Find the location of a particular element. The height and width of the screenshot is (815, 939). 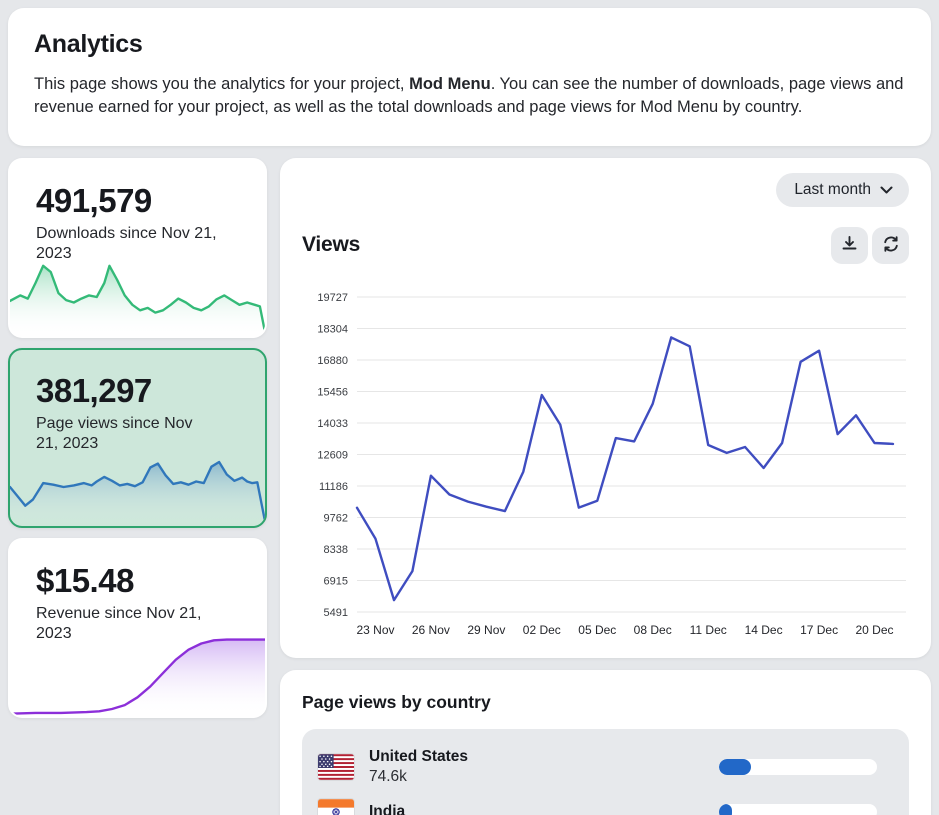

revenue-sparkline-chart is located at coordinates (137, 677).